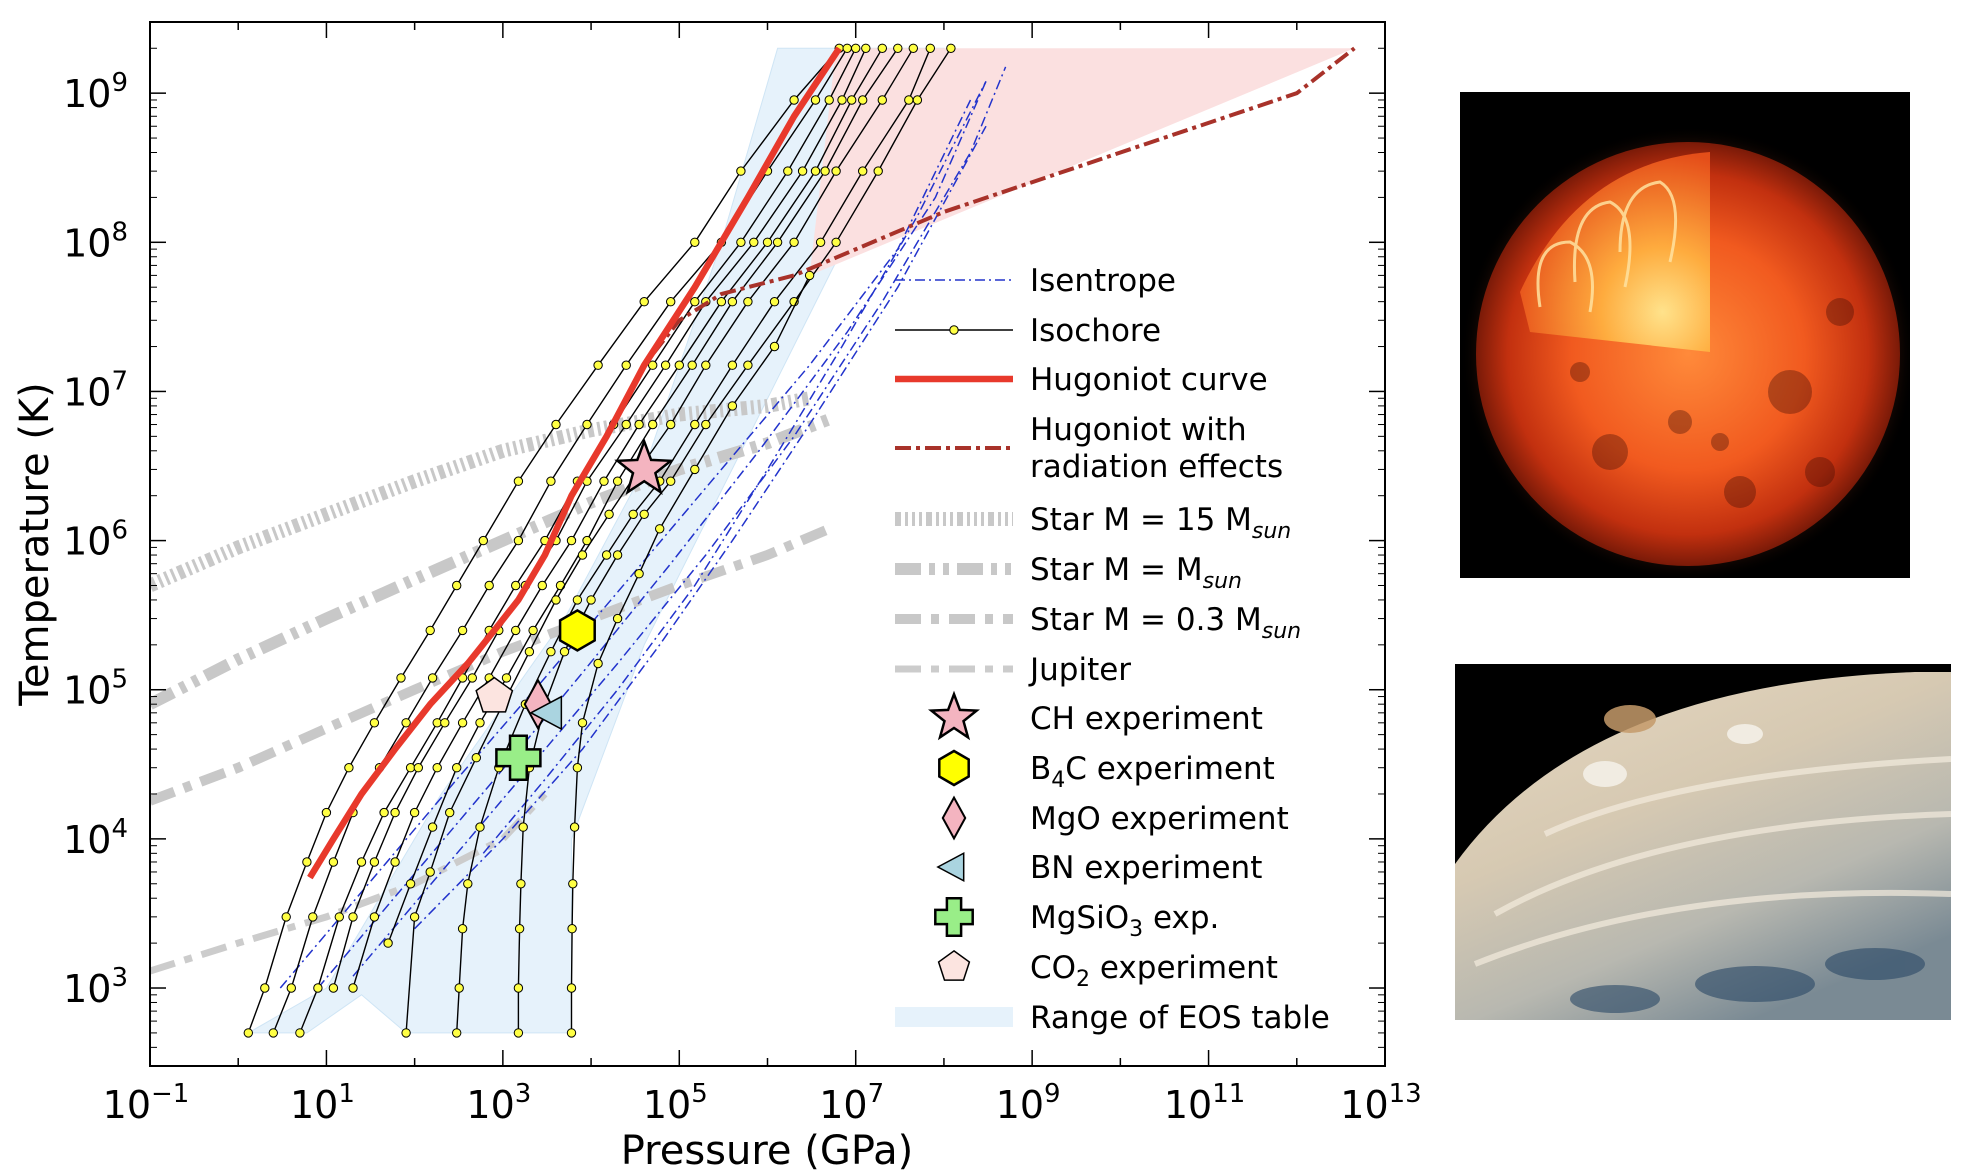 Image resolution: width=1966 pixels, height=1174 pixels. Describe the element at coordinates (1149, 380) in the screenshot. I see `legend-hugoniot-label: Hugoniot curve` at that location.